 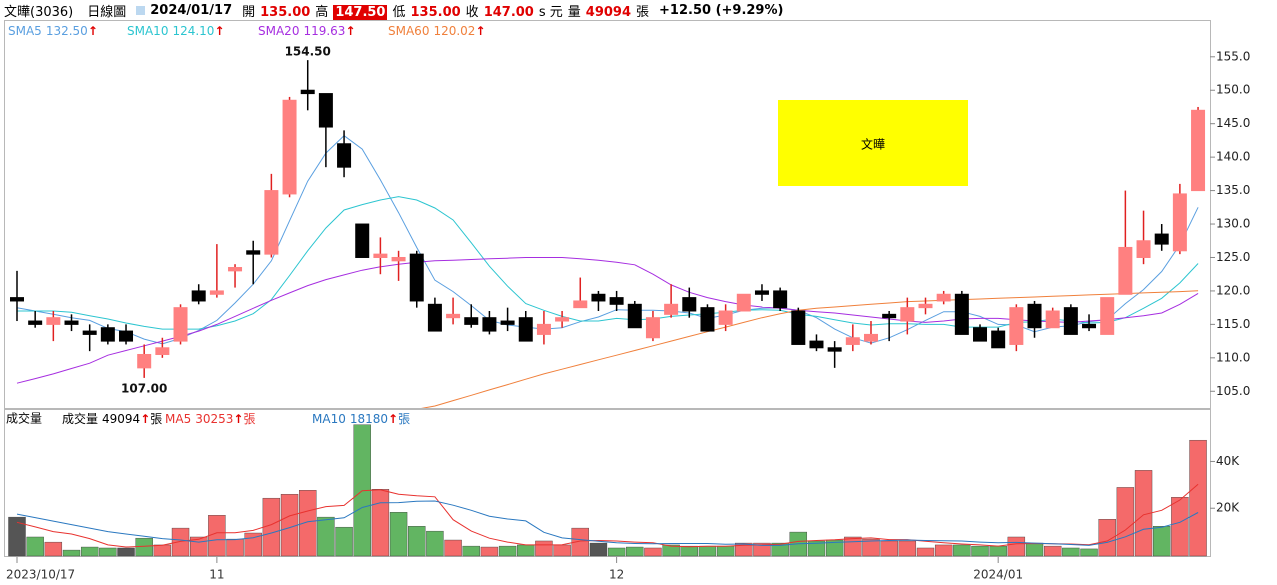 I want to click on legend-unit: 張, so click(x=156, y=419).